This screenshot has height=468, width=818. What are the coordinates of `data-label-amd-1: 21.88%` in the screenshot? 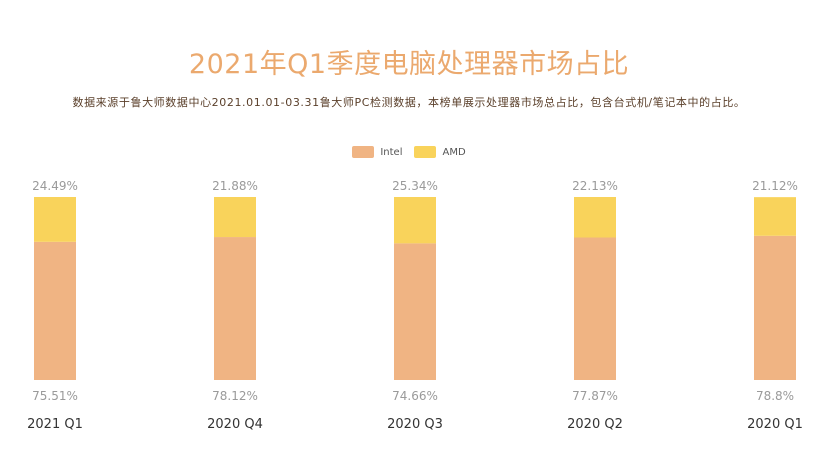 It's located at (235, 186).